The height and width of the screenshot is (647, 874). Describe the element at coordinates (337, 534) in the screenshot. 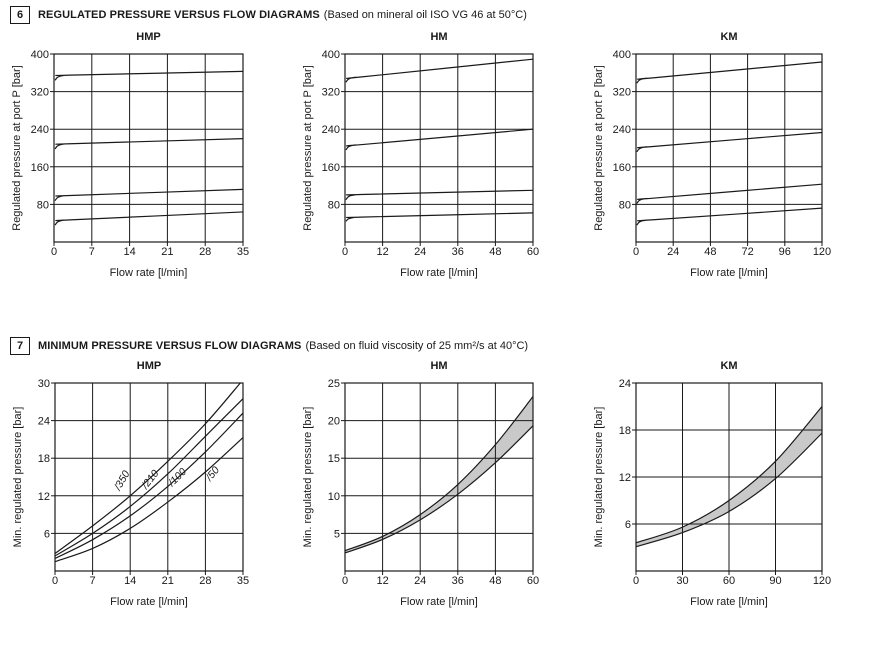

I see `y-tick-label: 5` at that location.